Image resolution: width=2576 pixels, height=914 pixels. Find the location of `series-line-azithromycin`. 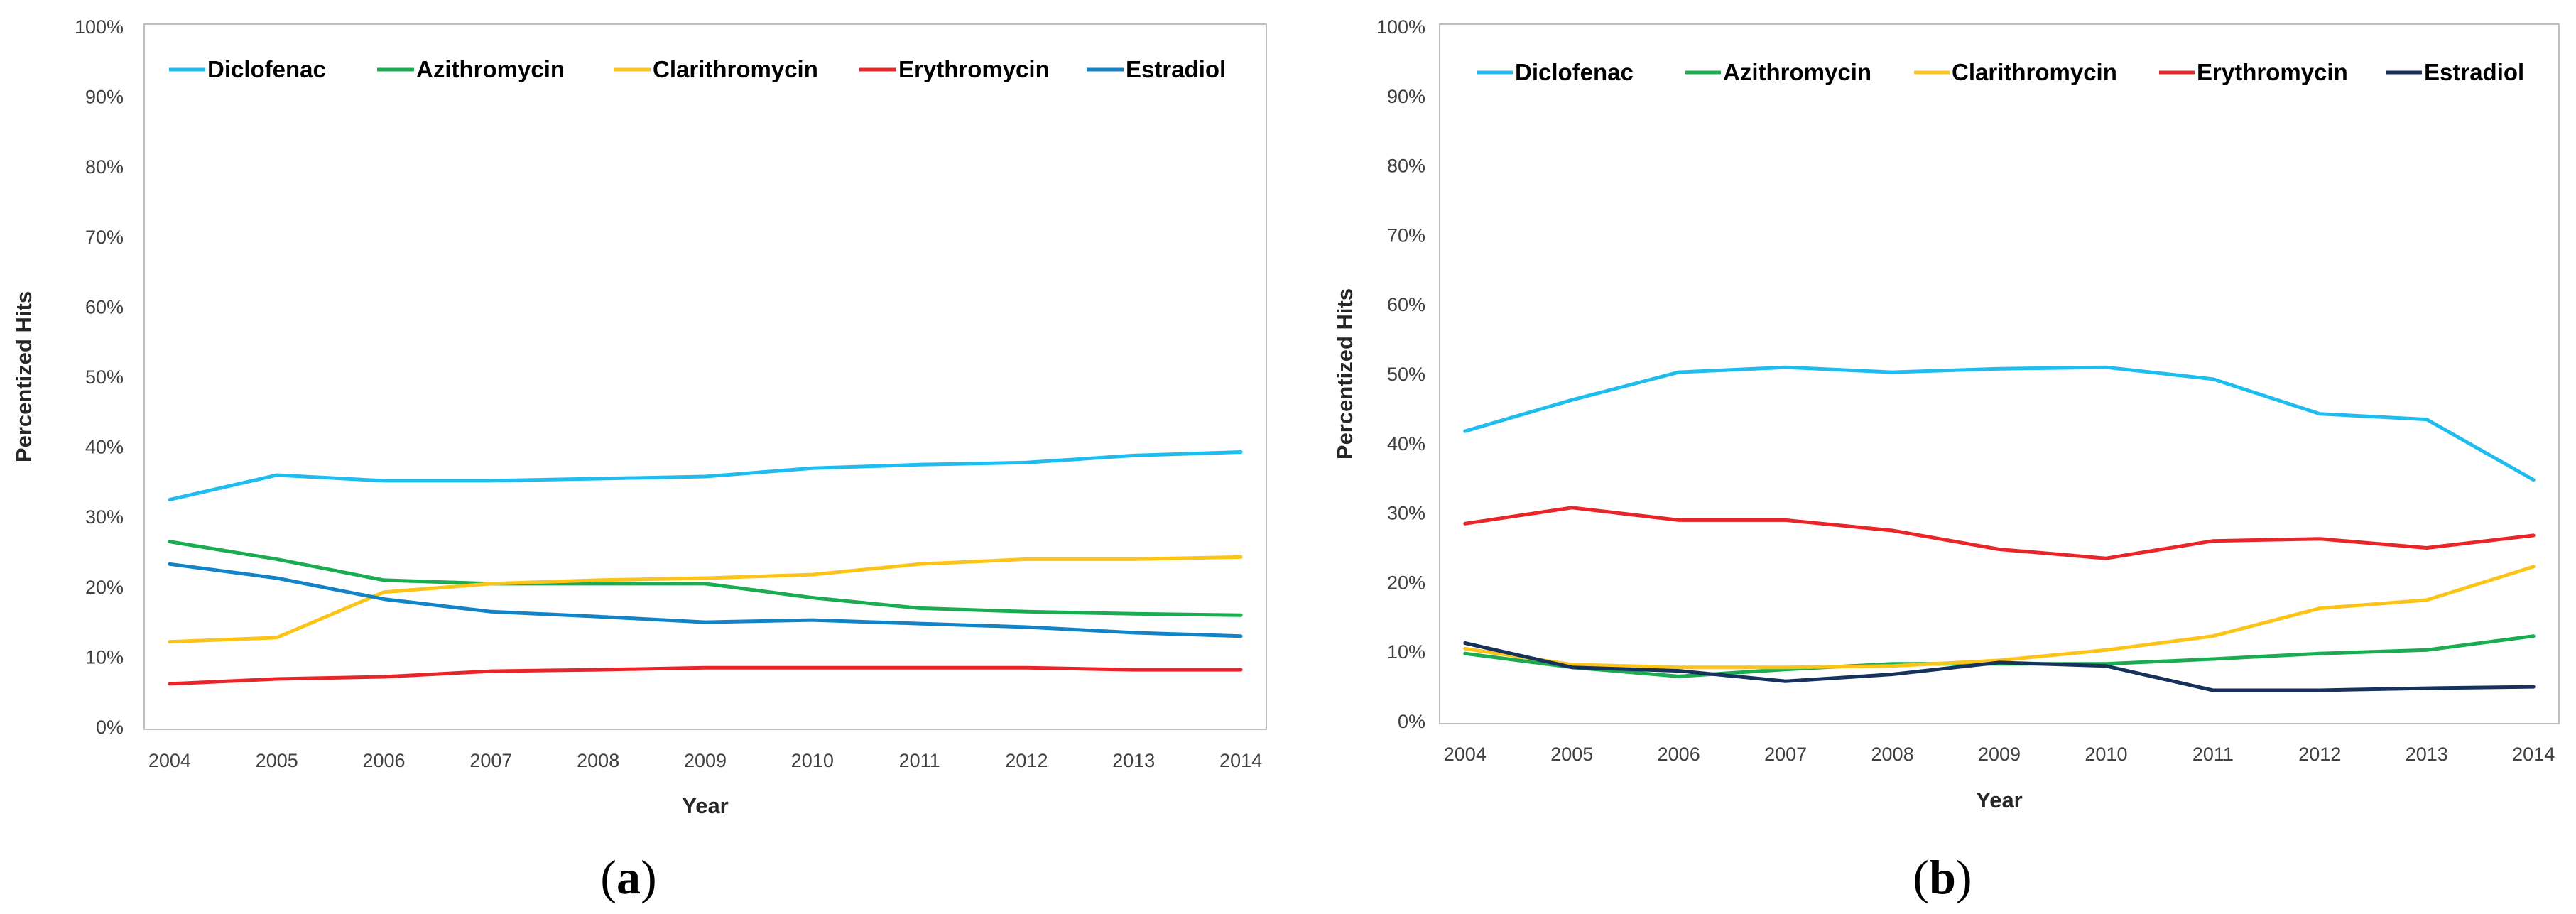

series-line-azithromycin is located at coordinates (705, 578).